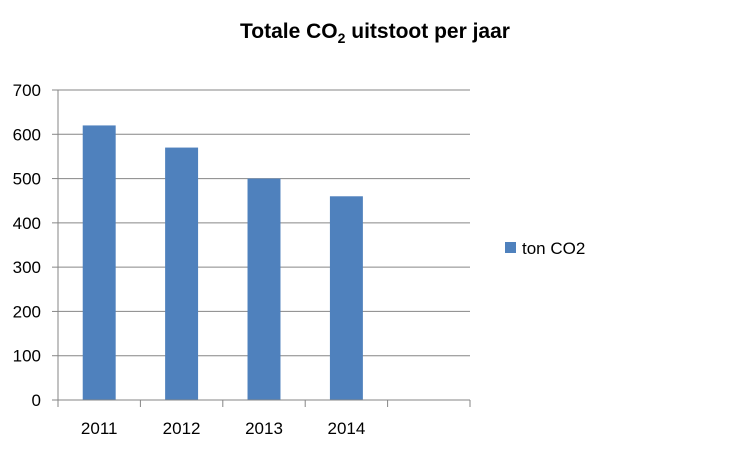 This screenshot has width=750, height=450. Describe the element at coordinates (27, 311) in the screenshot. I see `y-tick-label: 200` at that location.